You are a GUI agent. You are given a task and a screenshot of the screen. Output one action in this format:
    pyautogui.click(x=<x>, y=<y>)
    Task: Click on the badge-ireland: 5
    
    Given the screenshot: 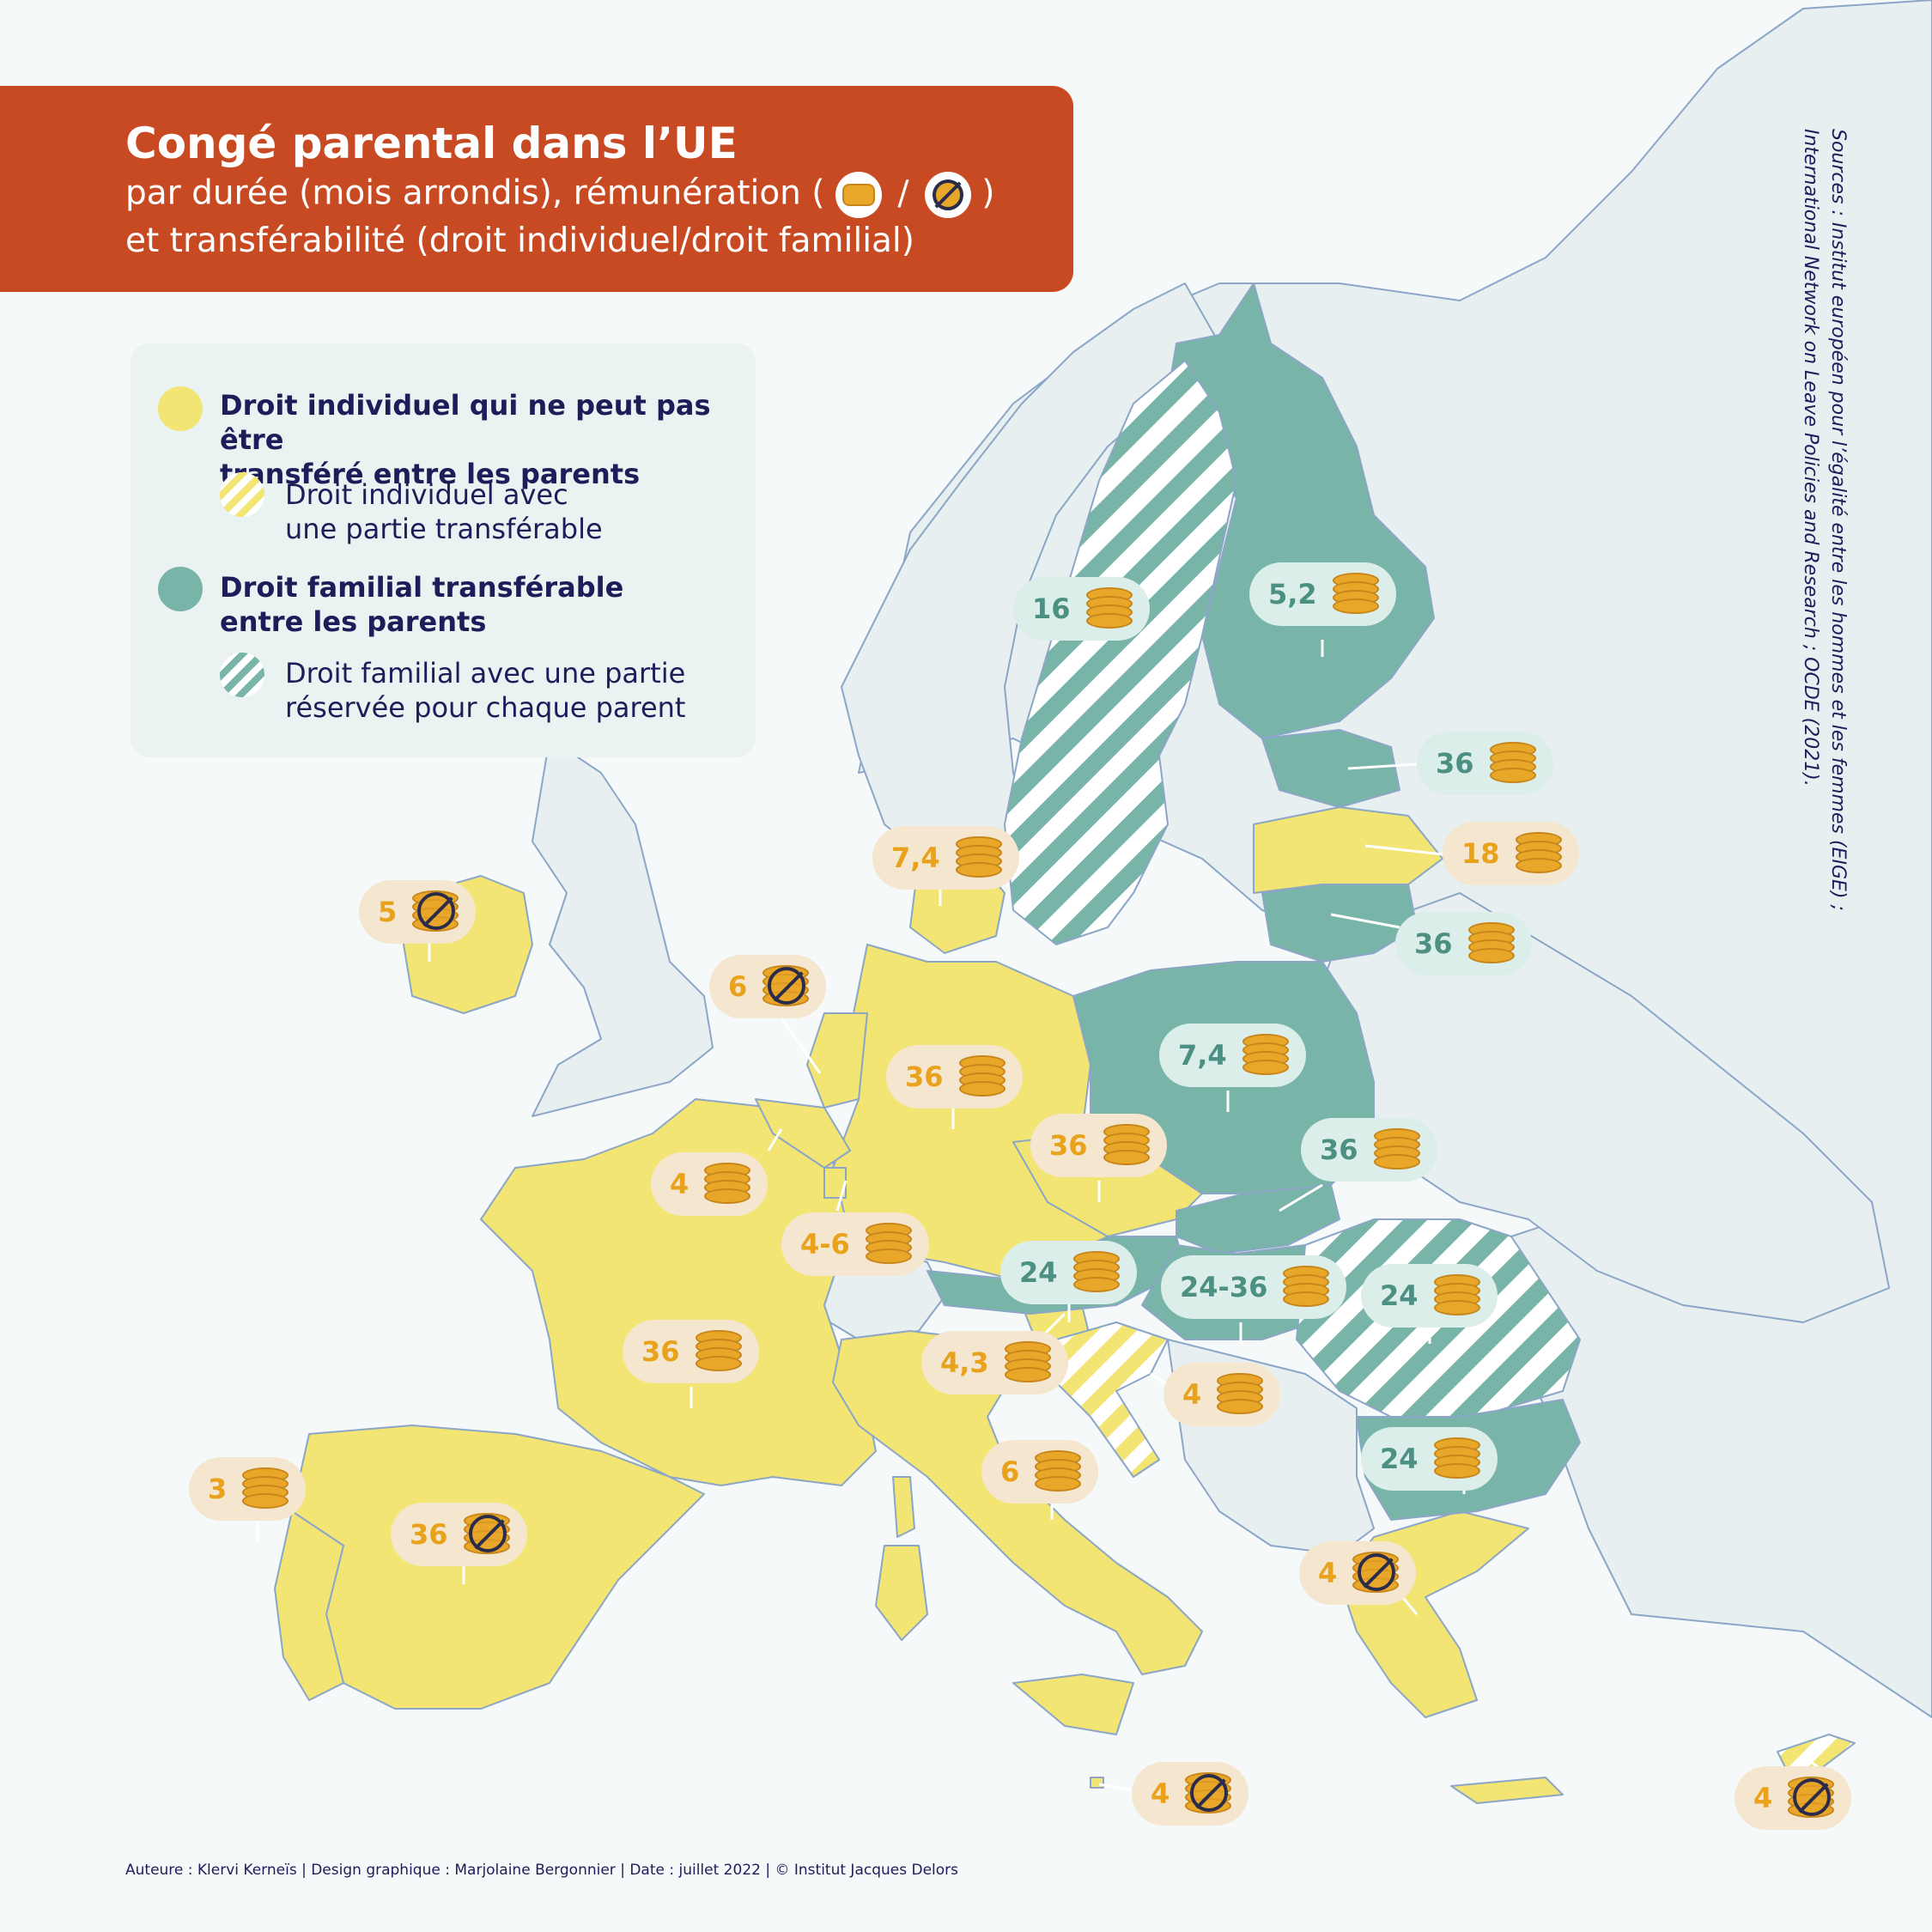 What is the action you would take?
    pyautogui.click(x=418, y=912)
    